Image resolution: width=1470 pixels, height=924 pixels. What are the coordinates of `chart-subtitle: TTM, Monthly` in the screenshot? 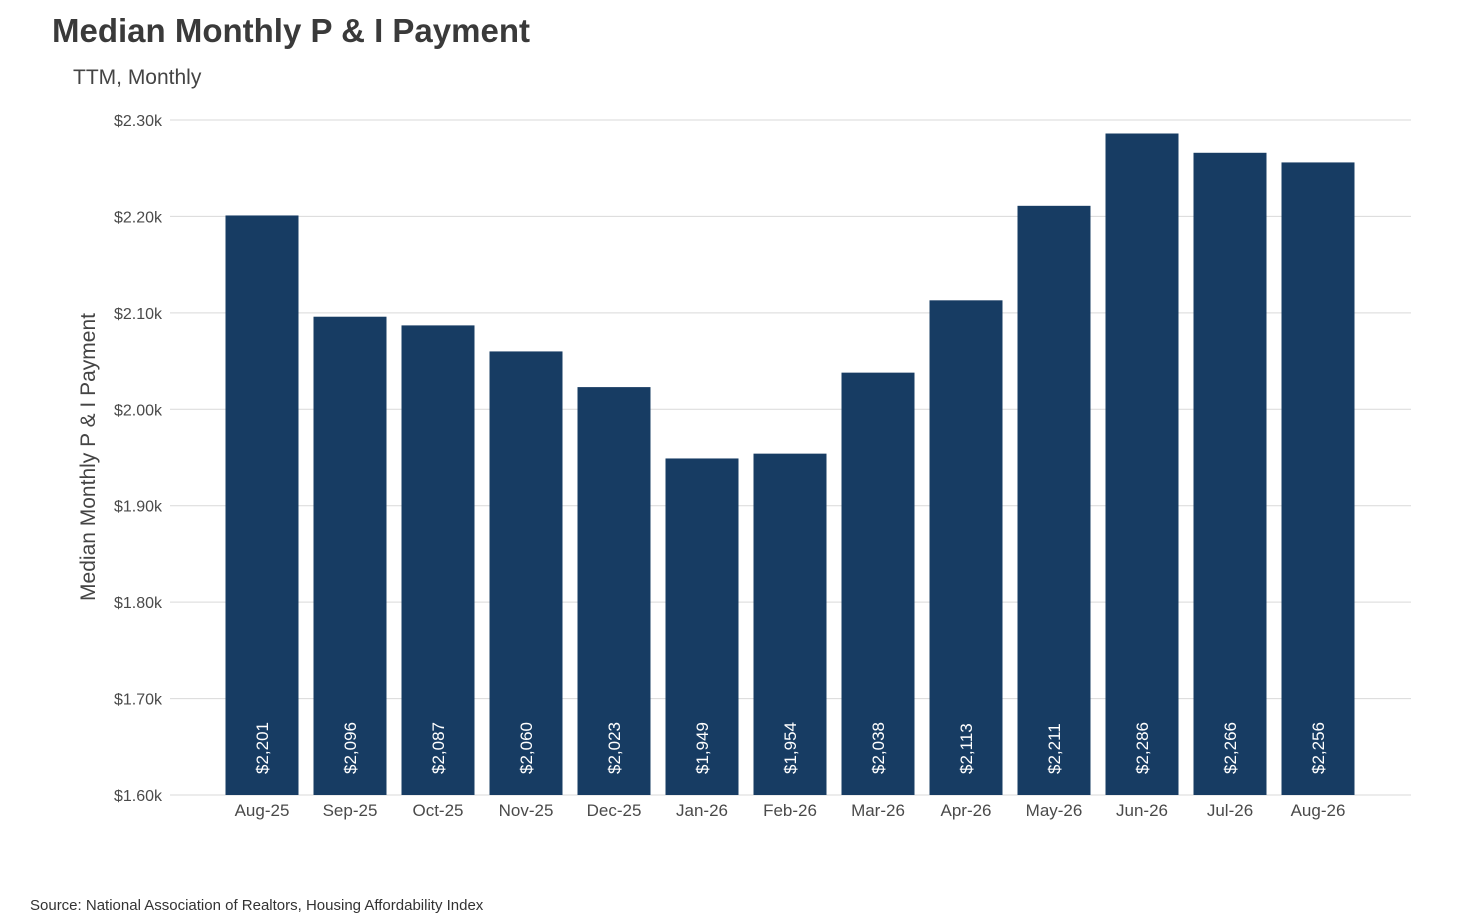 It's located at (137, 77).